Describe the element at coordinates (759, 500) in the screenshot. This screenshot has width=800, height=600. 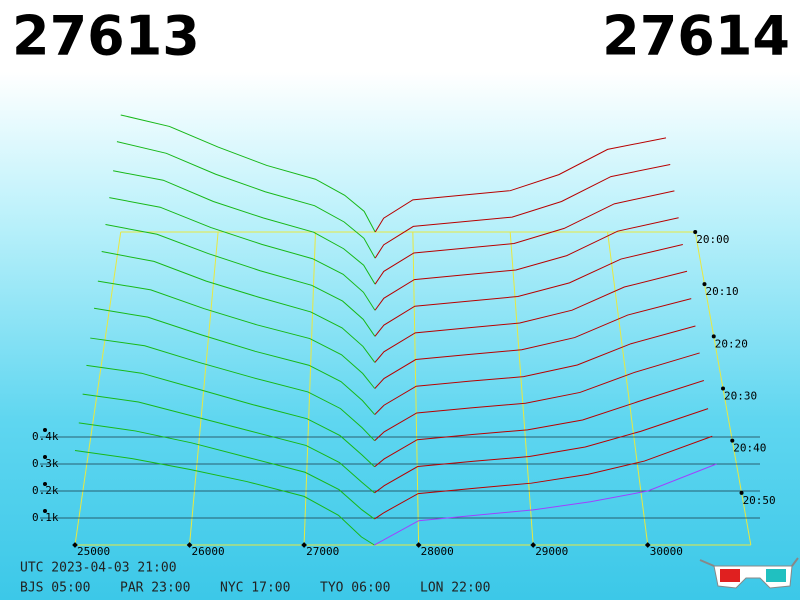
I see `time-tick-label: 20:50` at that location.